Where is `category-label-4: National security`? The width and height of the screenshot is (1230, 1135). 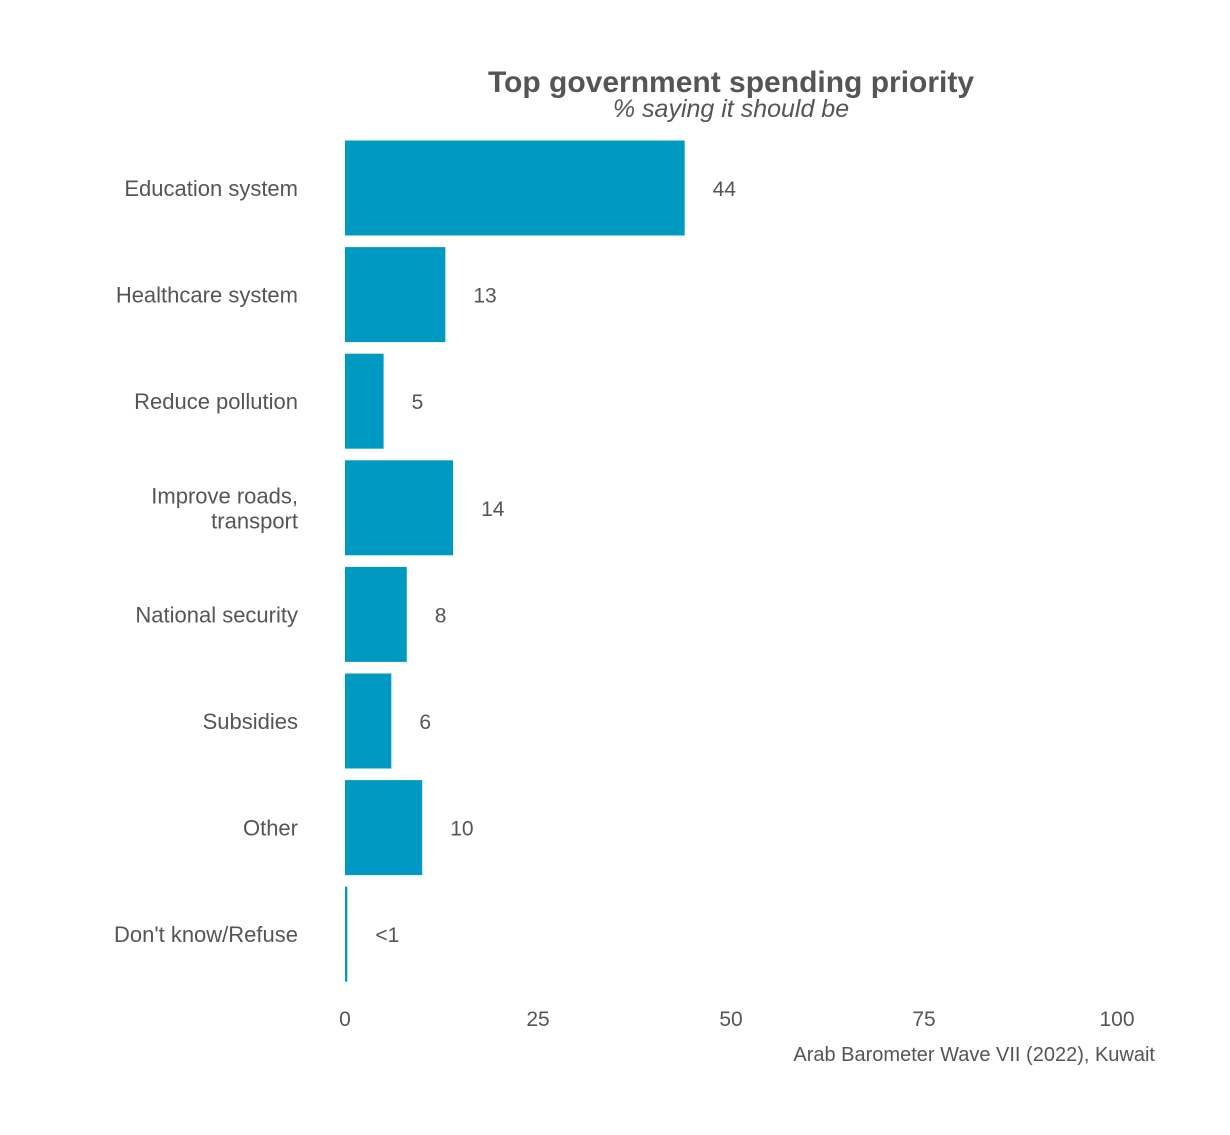 category-label-4: National security is located at coordinates (216, 614).